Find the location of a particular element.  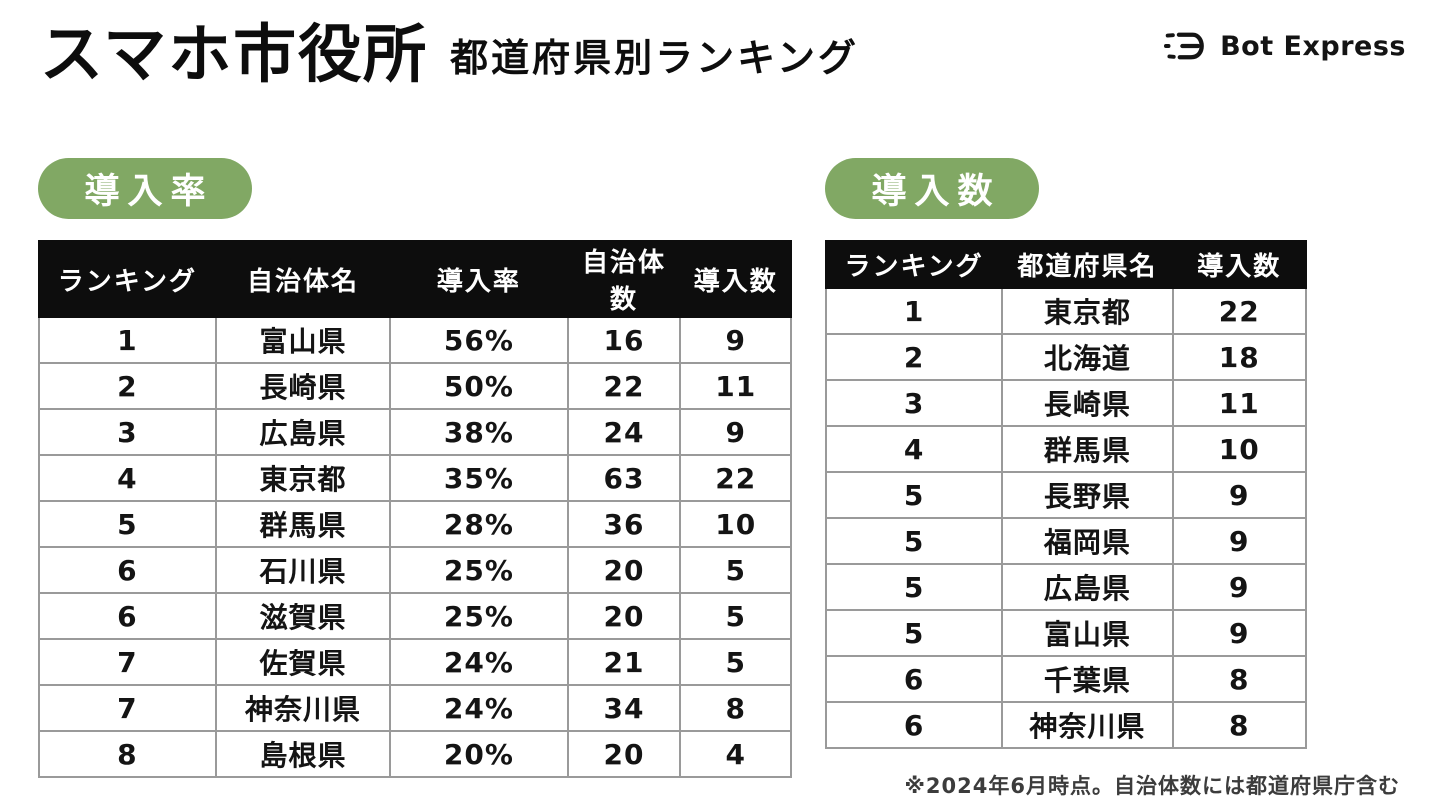

table-row: 6 千葉県 8 is located at coordinates (1066, 679).